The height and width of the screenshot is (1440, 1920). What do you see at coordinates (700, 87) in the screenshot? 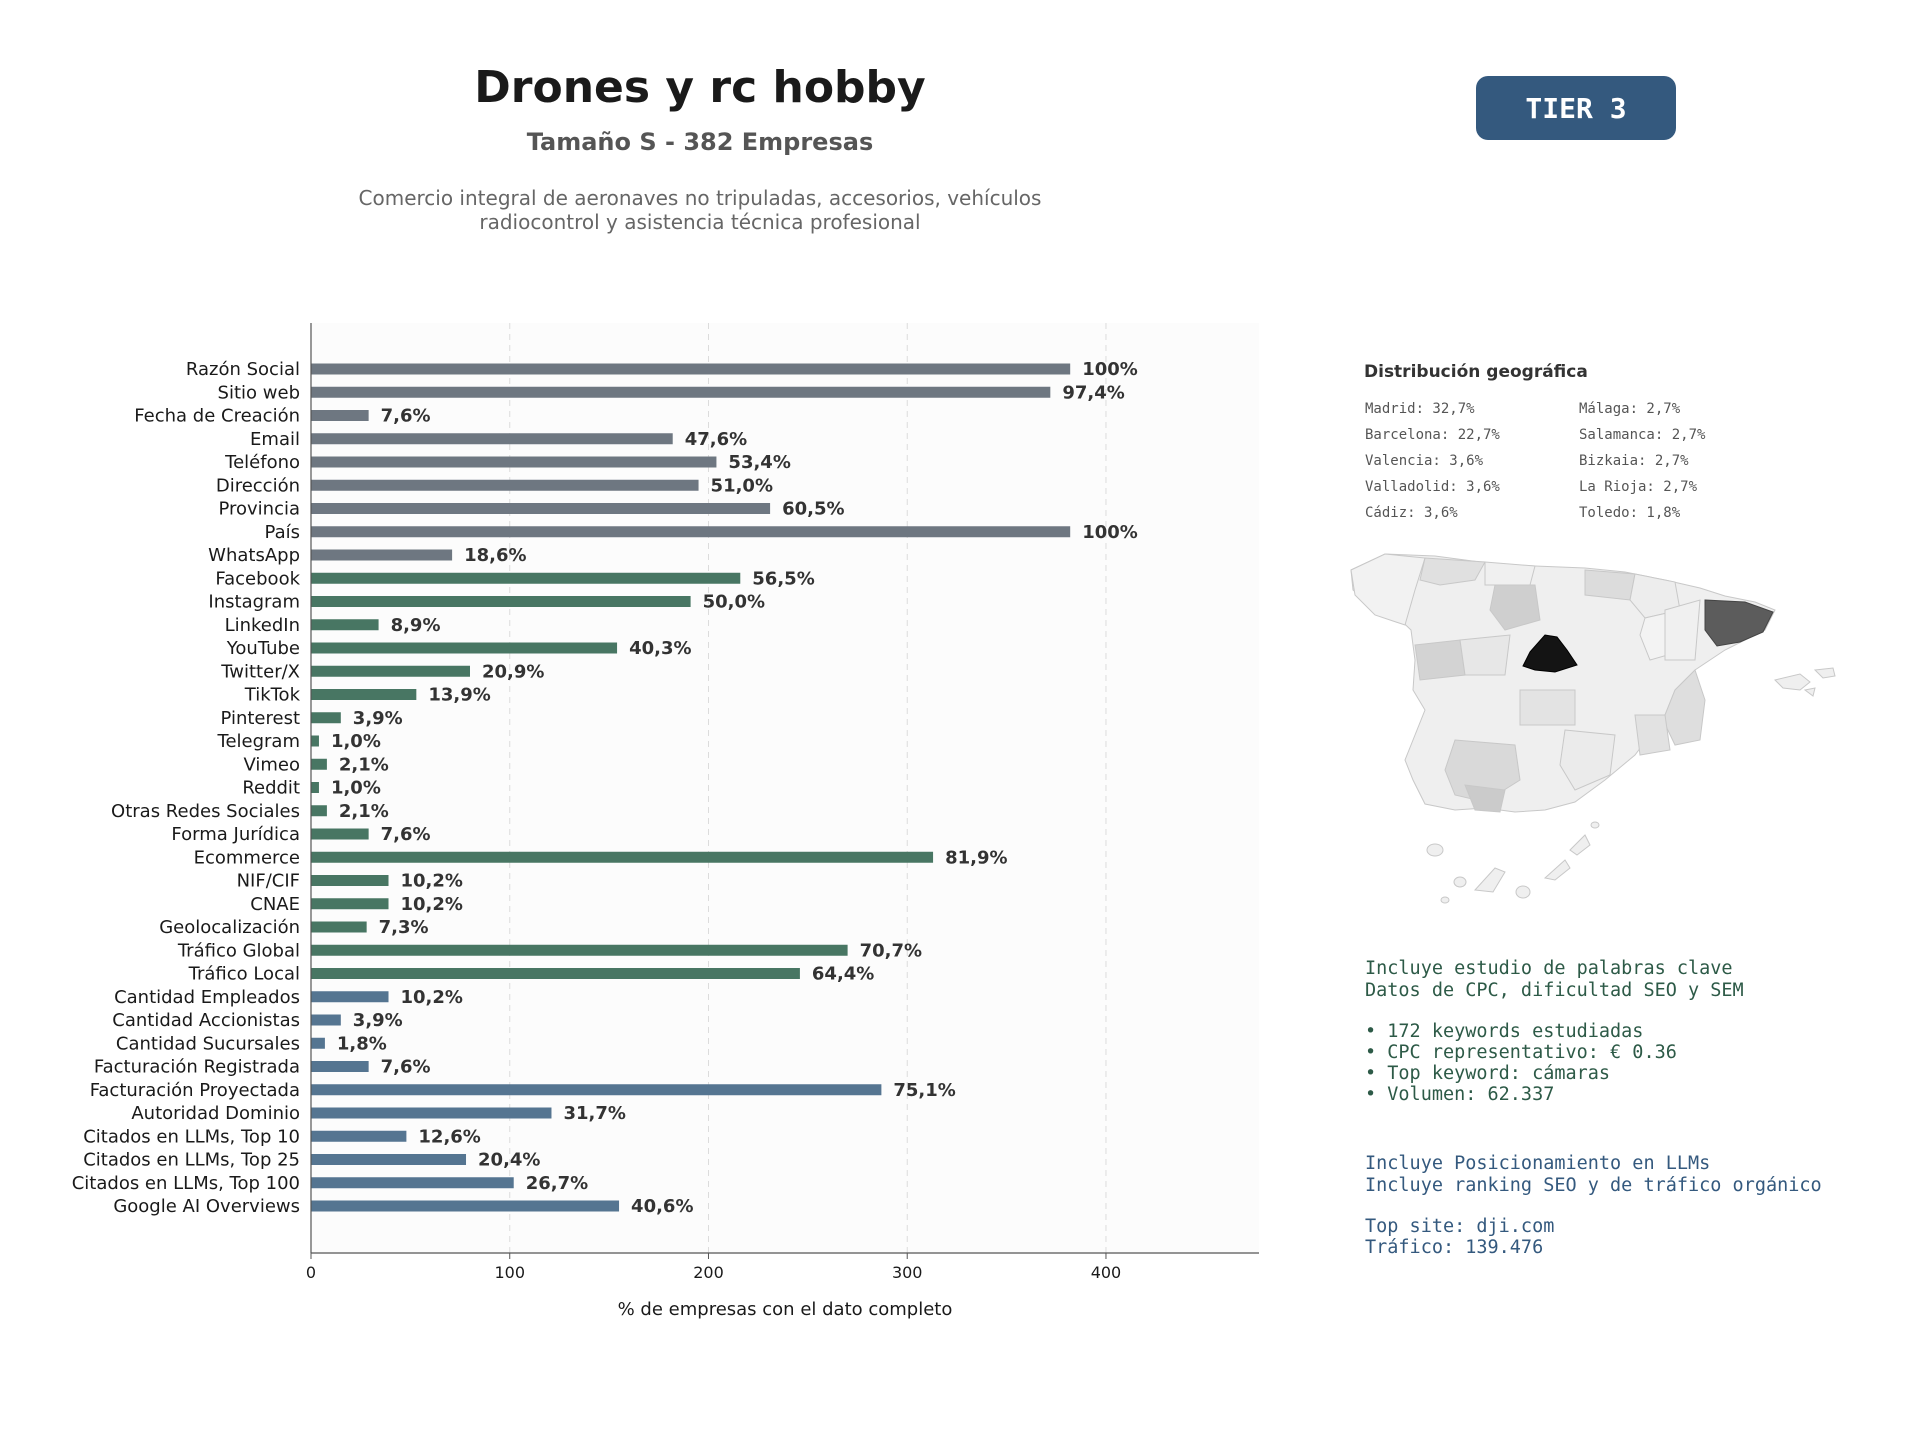
I see `chart-title: Drones y rc hobby` at bounding box center [700, 87].